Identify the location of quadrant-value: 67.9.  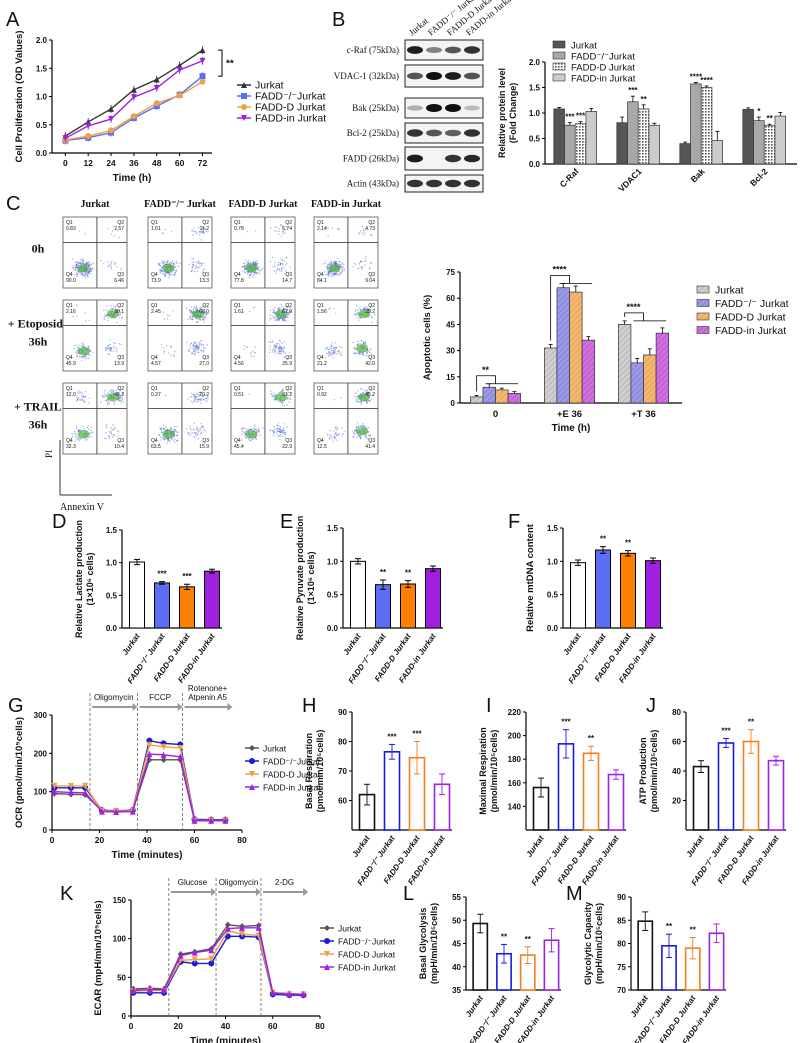
(287, 312).